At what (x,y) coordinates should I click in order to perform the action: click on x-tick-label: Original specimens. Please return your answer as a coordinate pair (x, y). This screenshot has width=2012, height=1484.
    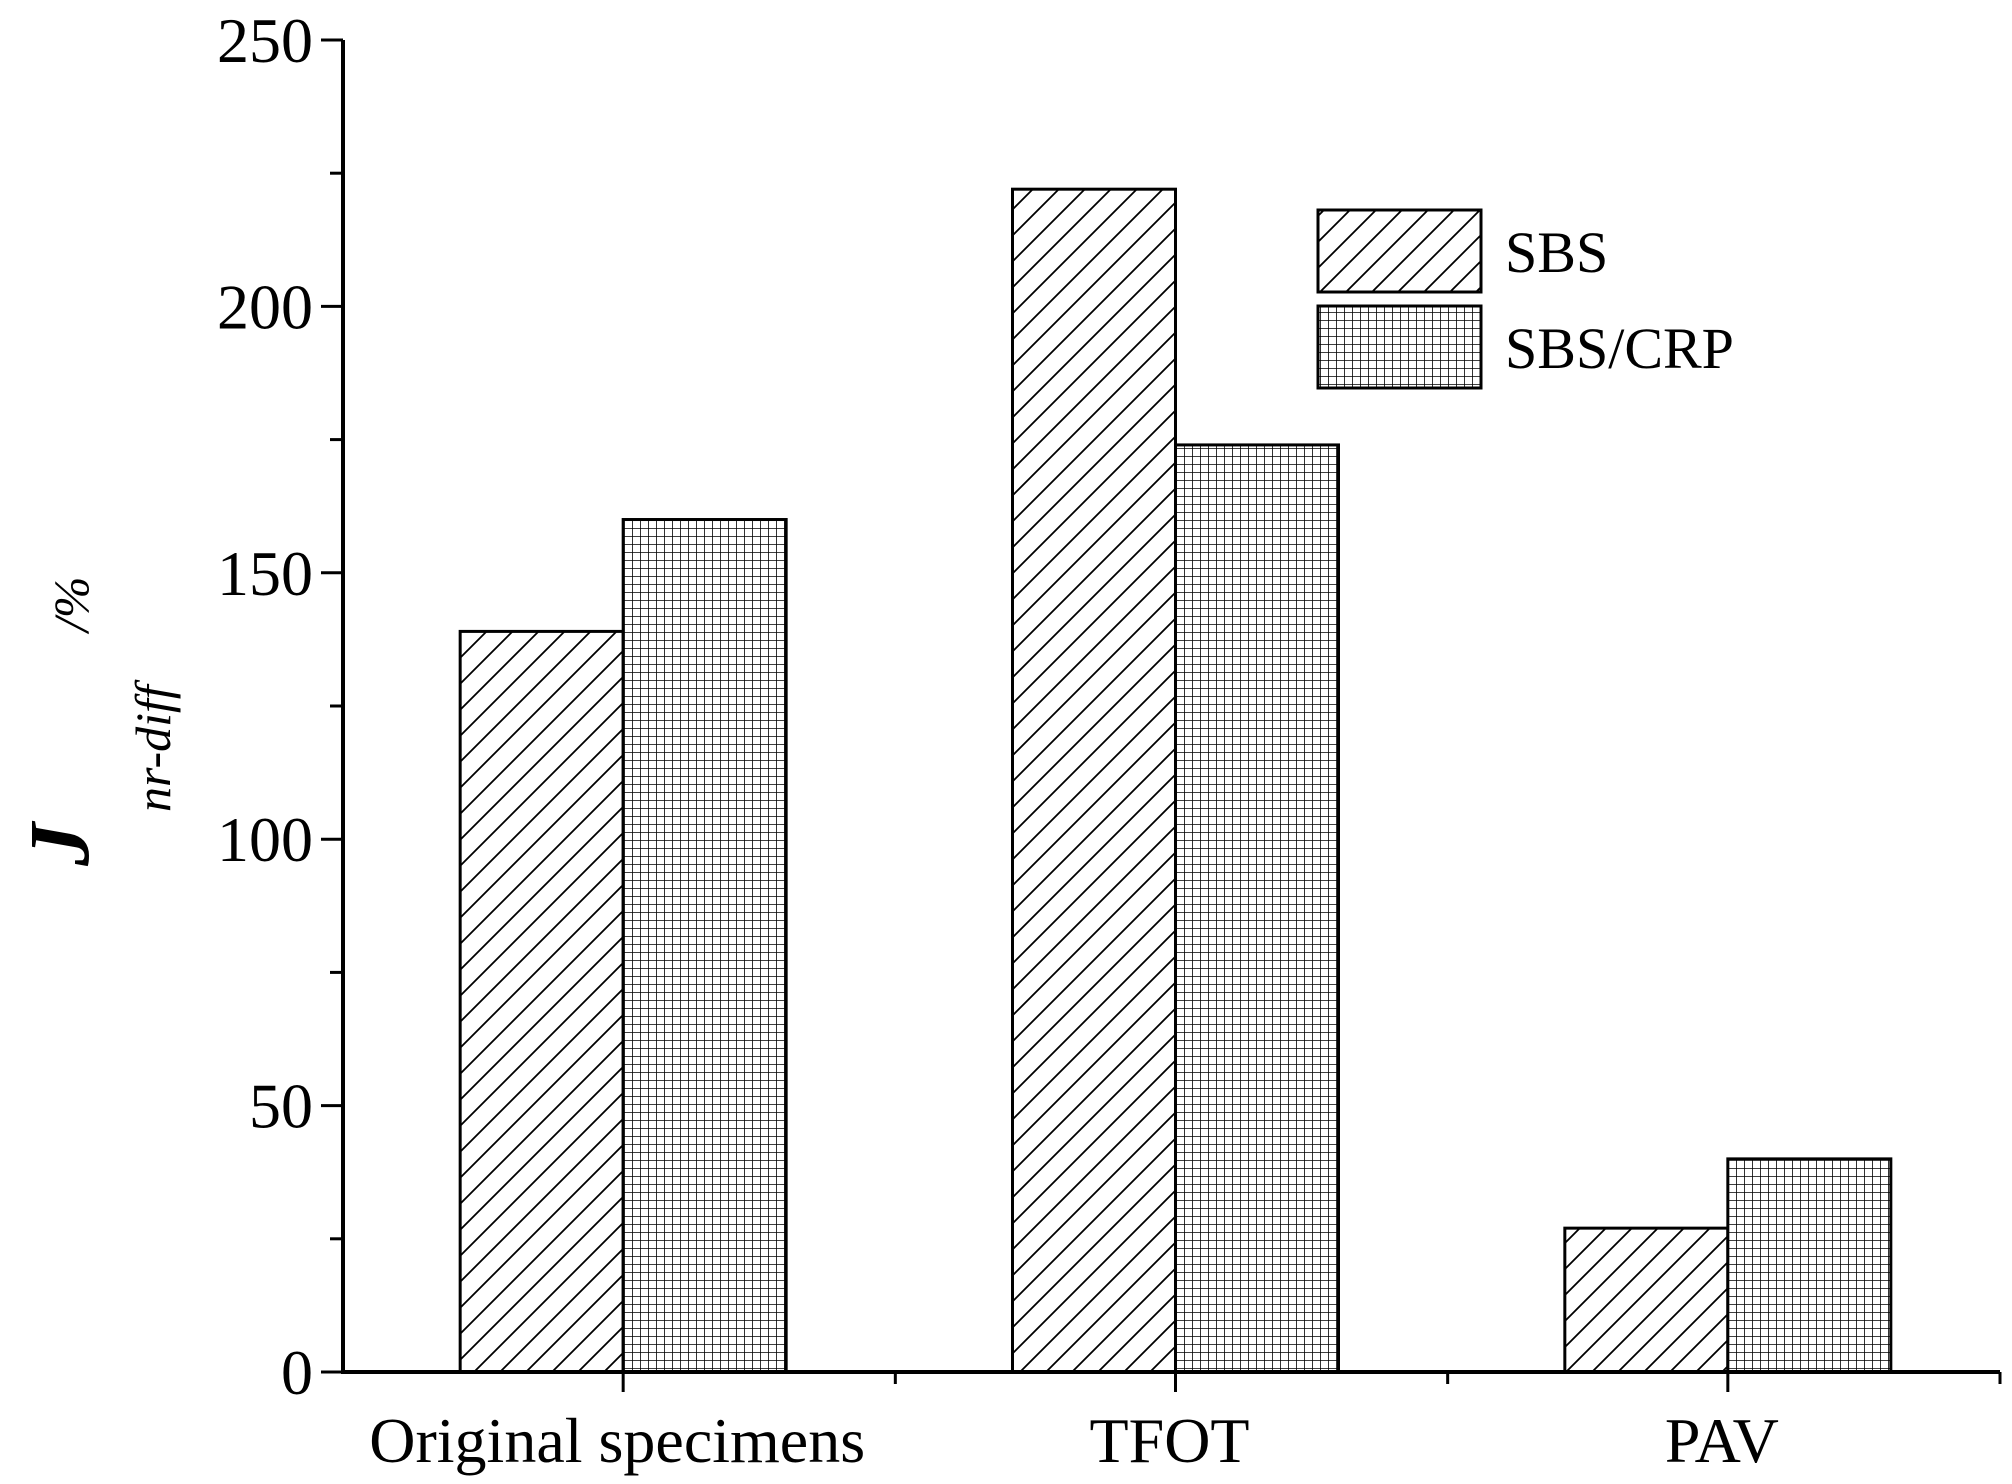
    Looking at the image, I should click on (617, 1440).